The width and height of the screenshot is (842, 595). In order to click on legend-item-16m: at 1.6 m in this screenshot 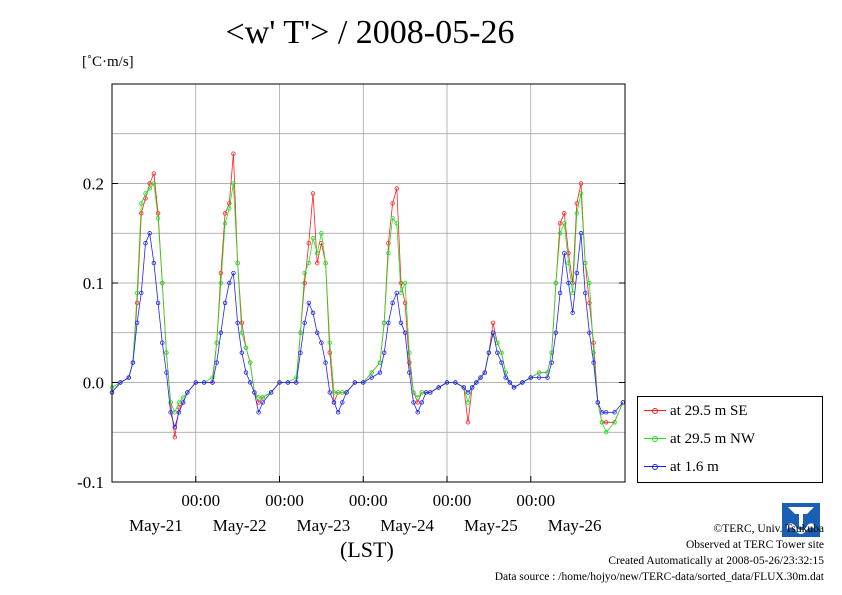, I will do `click(681, 467)`.